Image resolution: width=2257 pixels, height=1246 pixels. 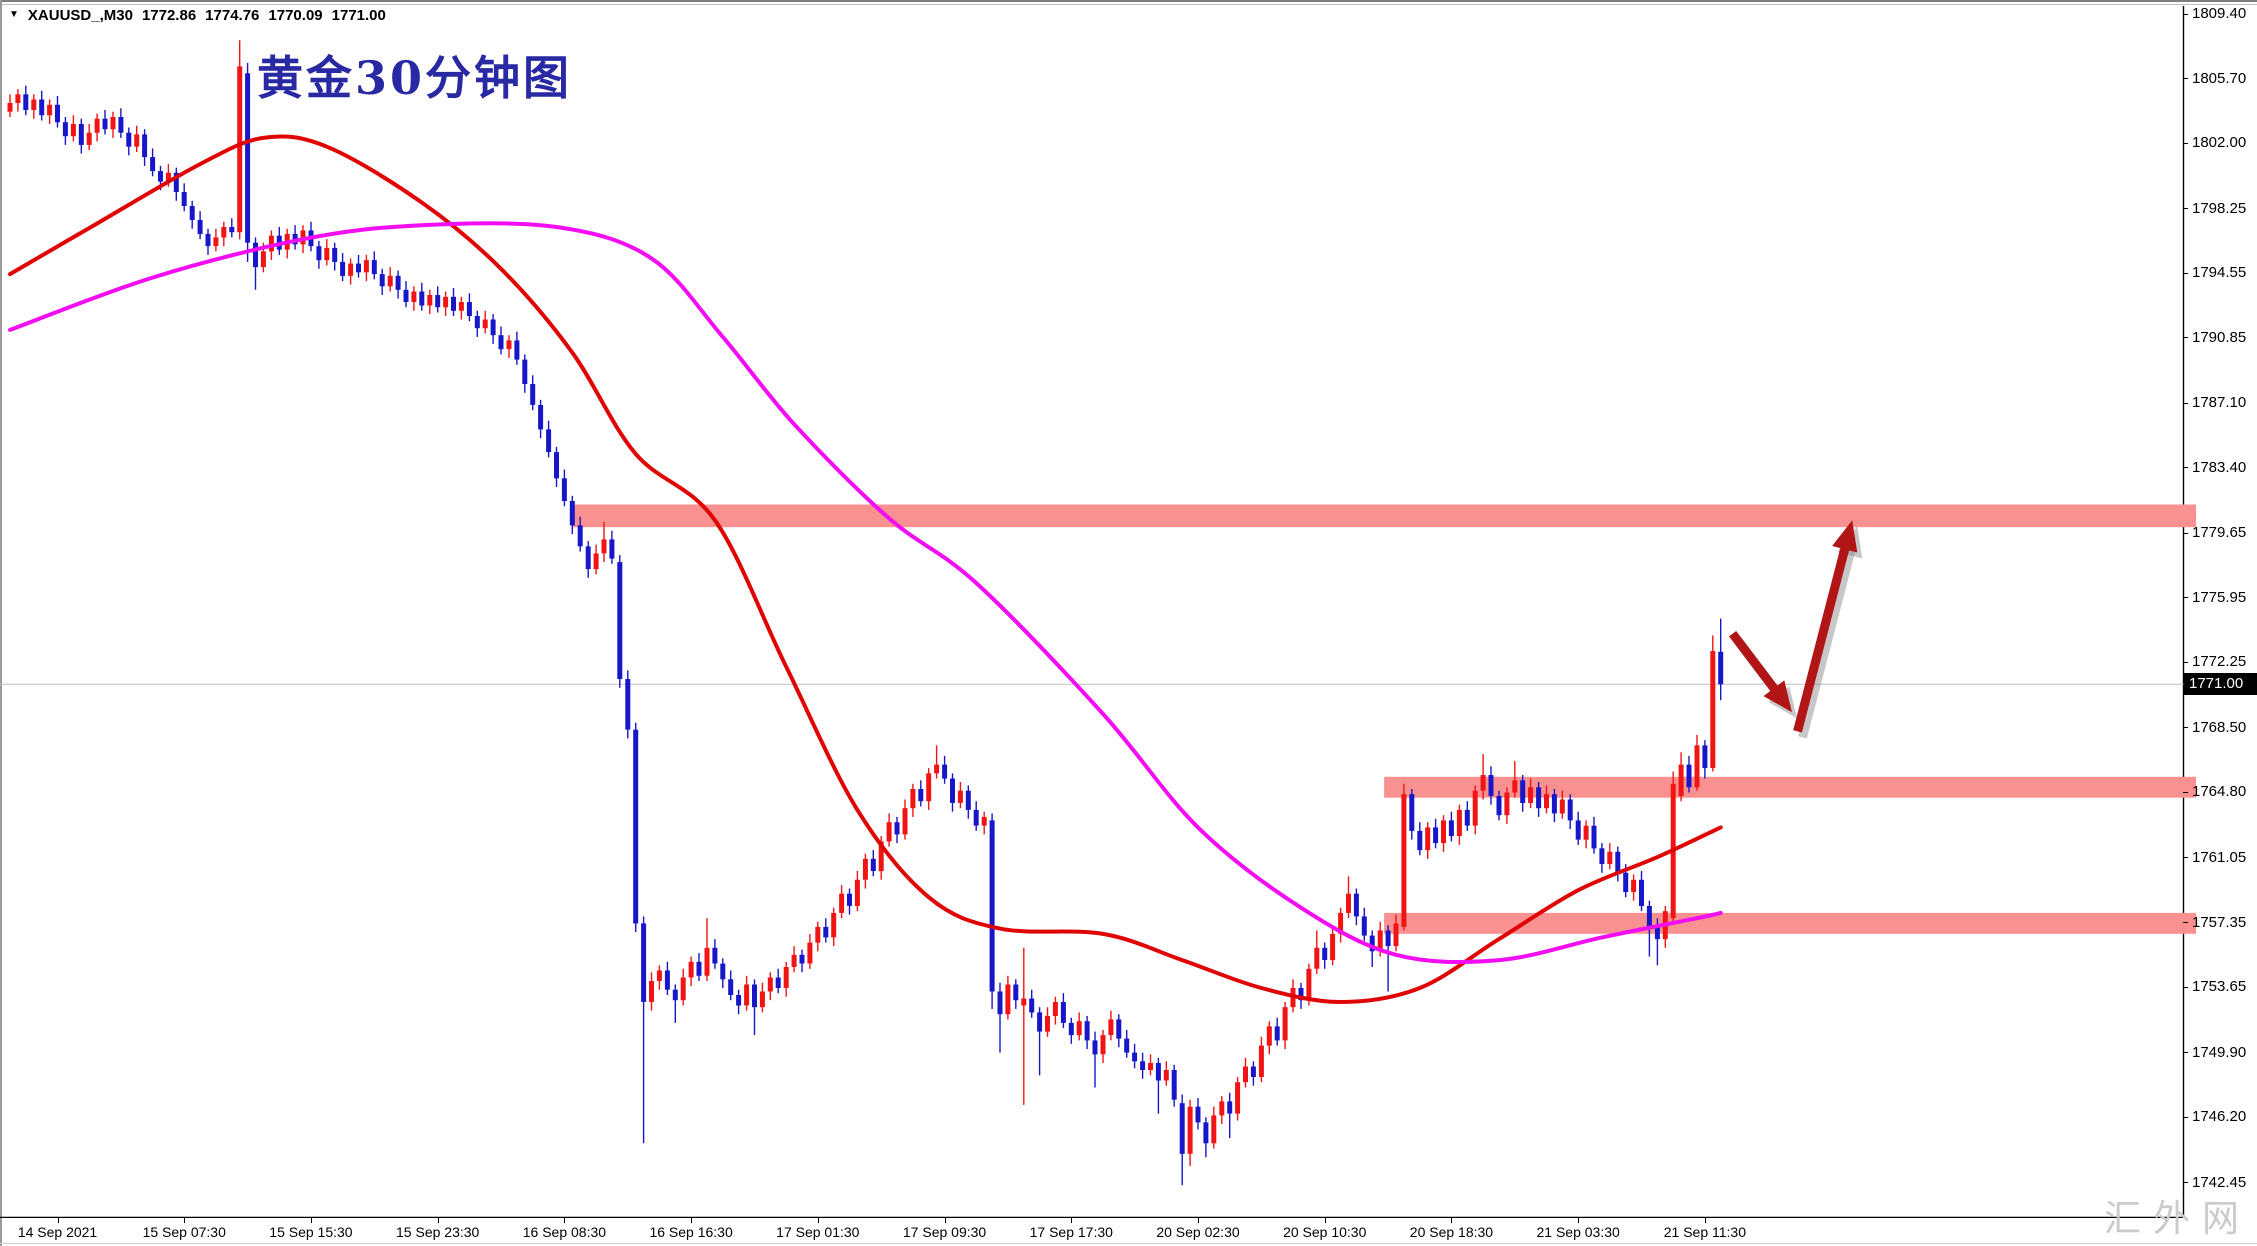 I want to click on support-zone-lower, so click(x=1790, y=923).